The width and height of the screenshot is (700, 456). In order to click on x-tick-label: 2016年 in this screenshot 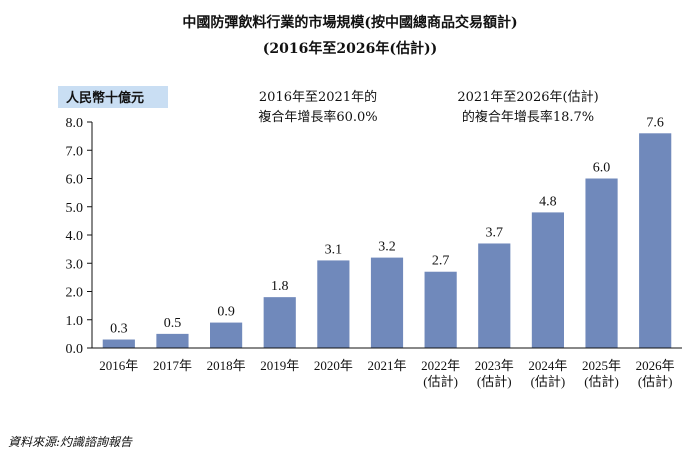, I will do `click(118, 365)`.